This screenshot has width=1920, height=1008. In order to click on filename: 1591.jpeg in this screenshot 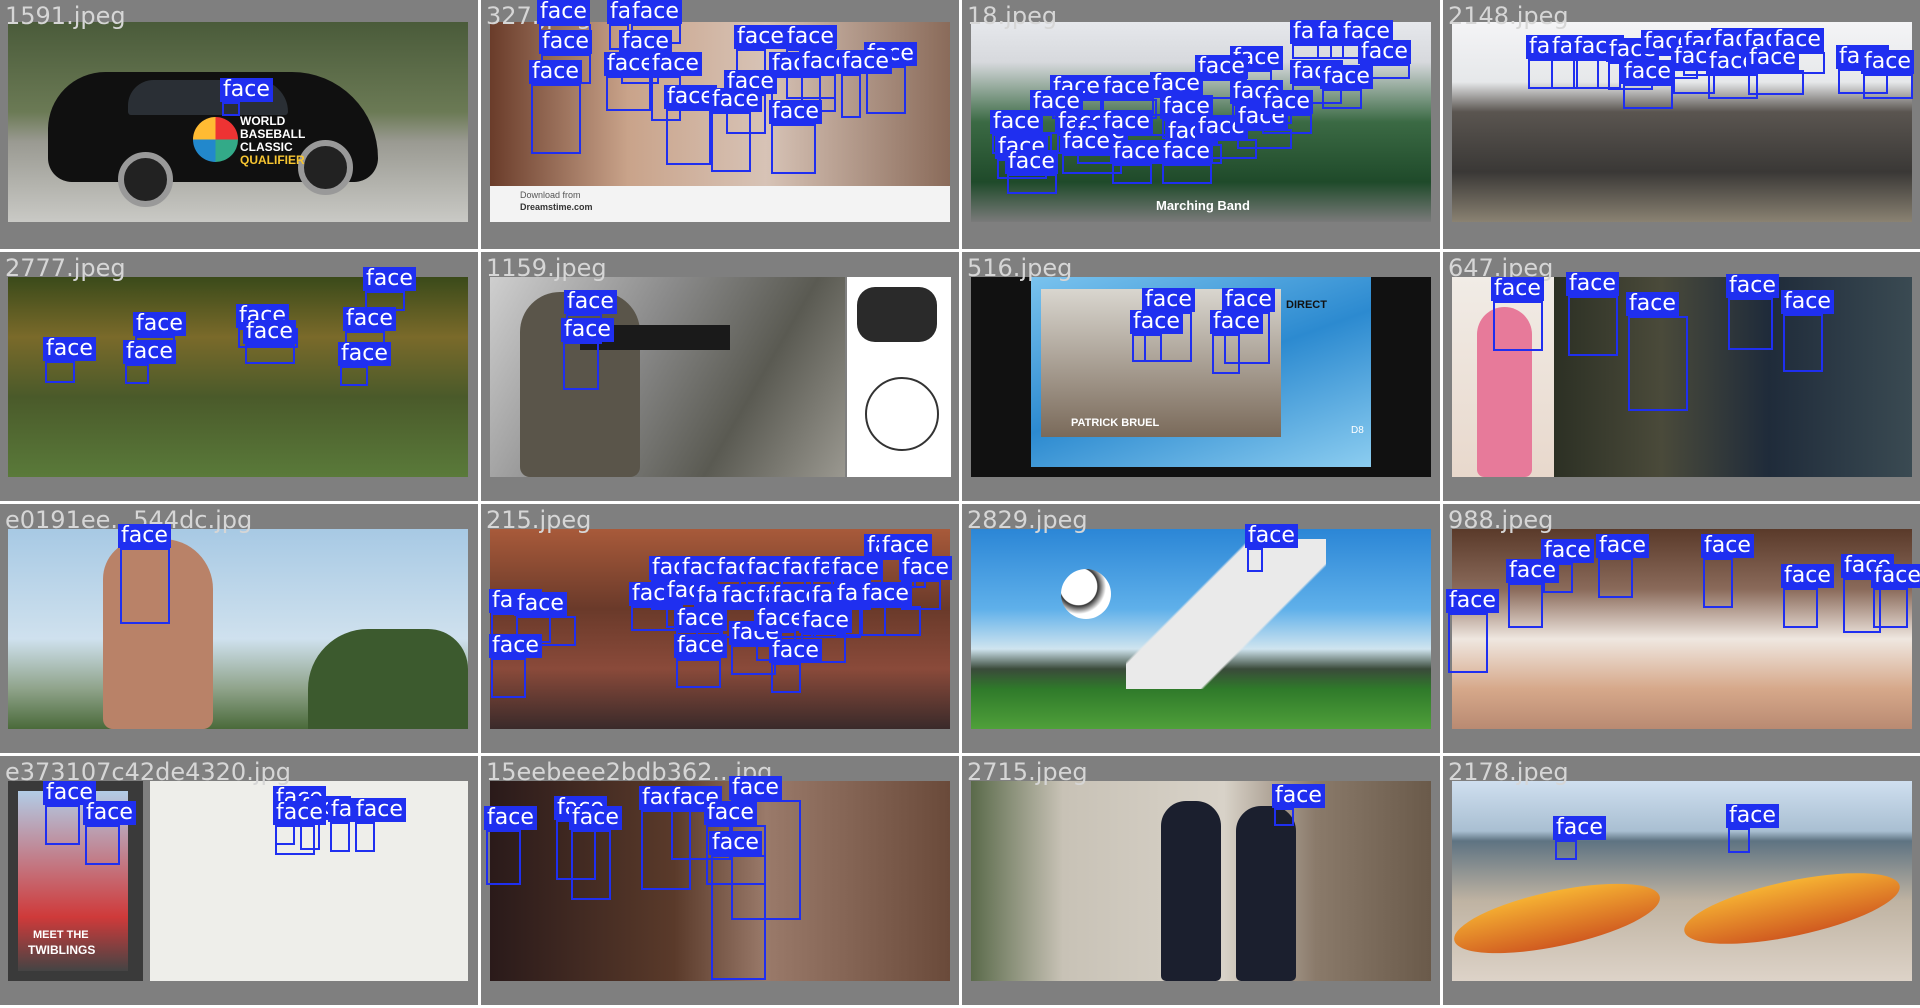, I will do `click(65, 16)`.